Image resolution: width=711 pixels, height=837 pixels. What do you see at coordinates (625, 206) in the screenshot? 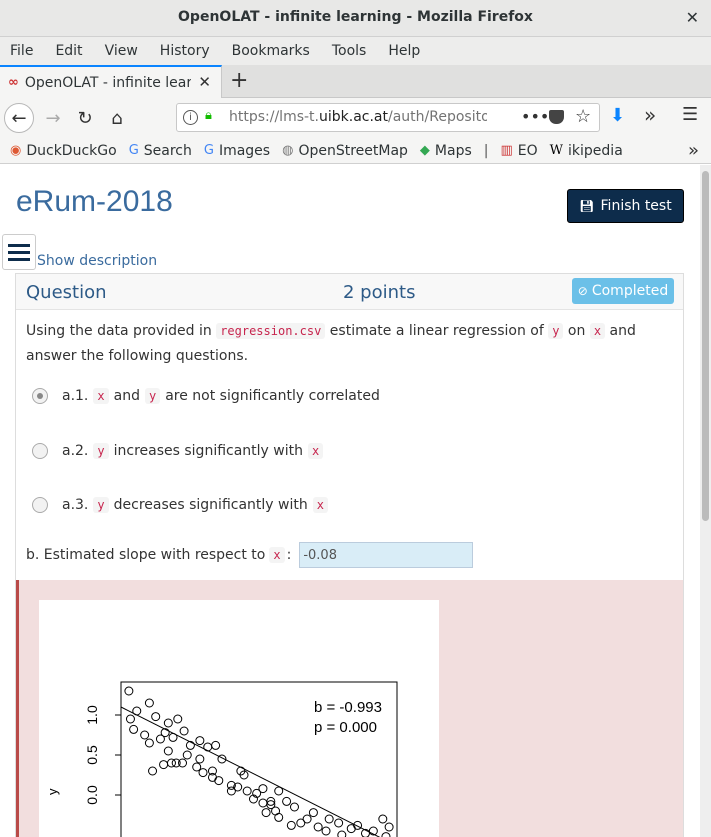
I see `finish-test-button: 💾︎ Finish test` at bounding box center [625, 206].